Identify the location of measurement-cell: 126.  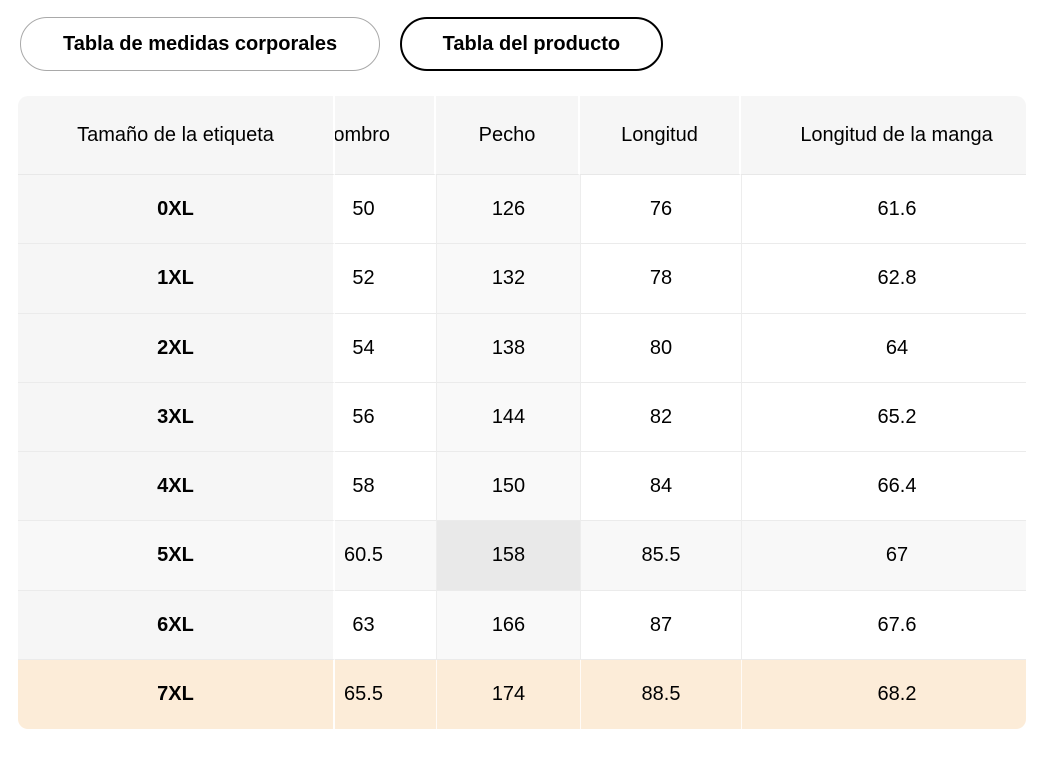
(508, 210).